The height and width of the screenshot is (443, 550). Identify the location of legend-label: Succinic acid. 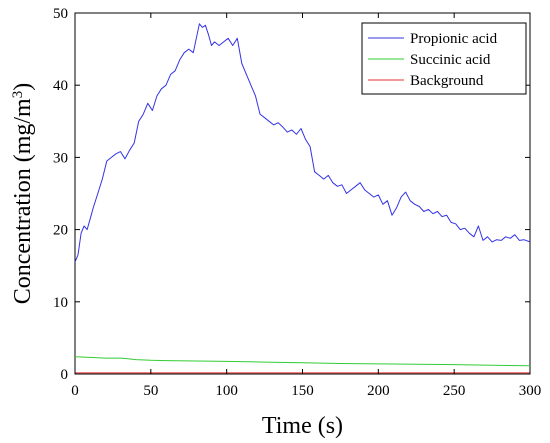
(450, 60).